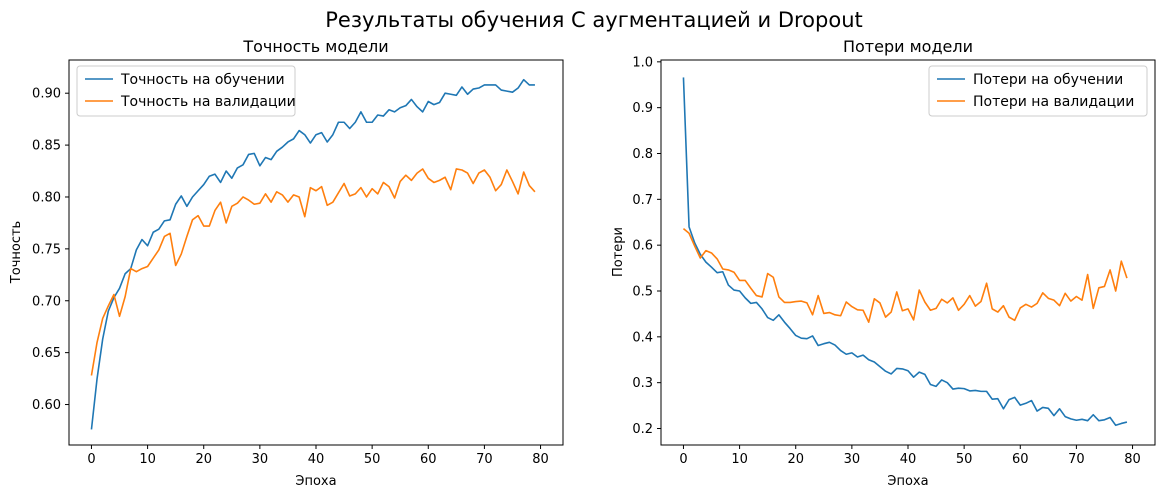  I want to click on accuracy-x-tick-label: 0, so click(91, 459).